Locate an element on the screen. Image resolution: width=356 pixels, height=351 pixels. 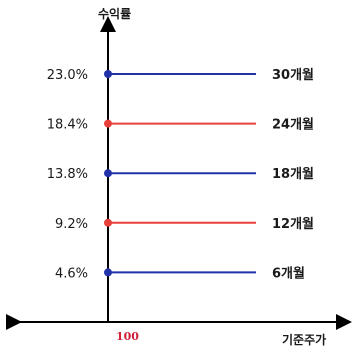
series-0: 23.0% 30개월 is located at coordinates (180, 75).